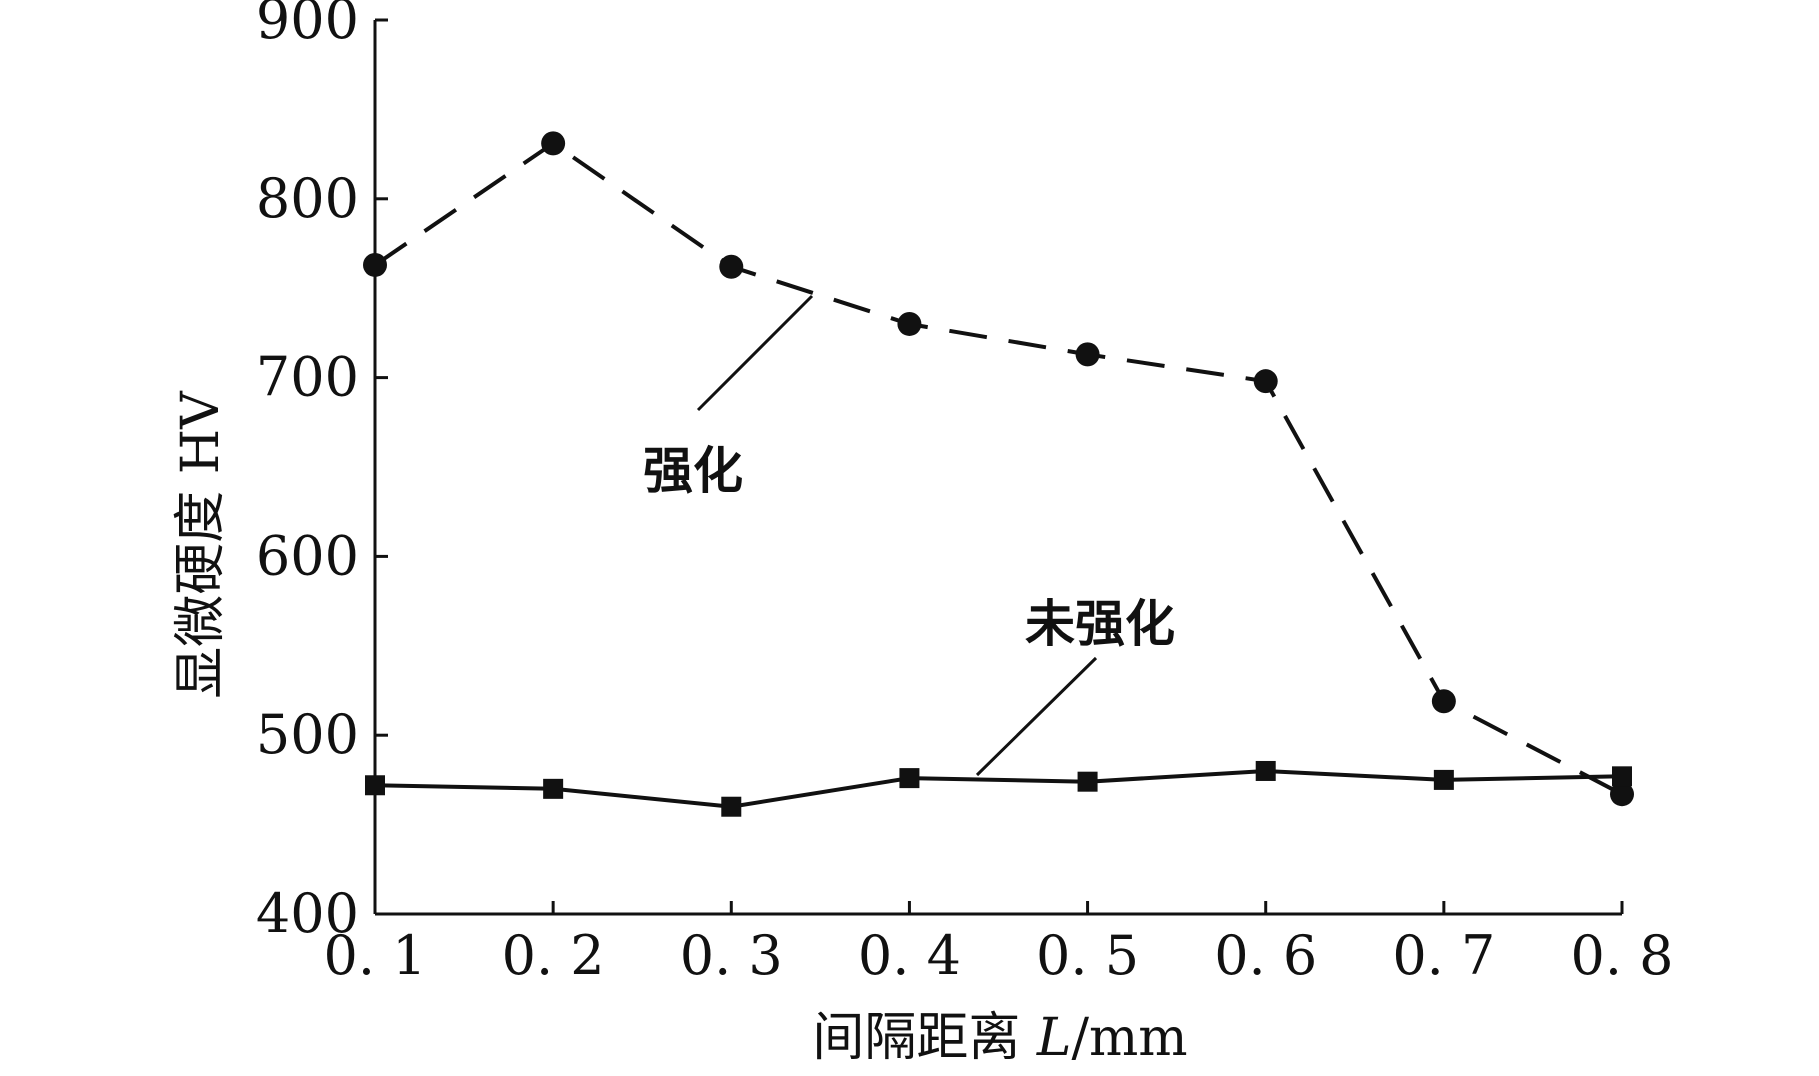 The image size is (1819, 1076). I want to click on strengthened-leader-line, so click(755, 353).